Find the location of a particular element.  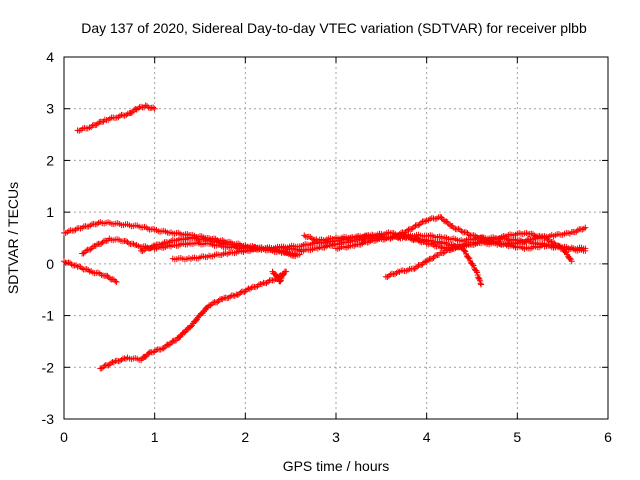

y-tick-label: -2 is located at coordinates (48, 367).